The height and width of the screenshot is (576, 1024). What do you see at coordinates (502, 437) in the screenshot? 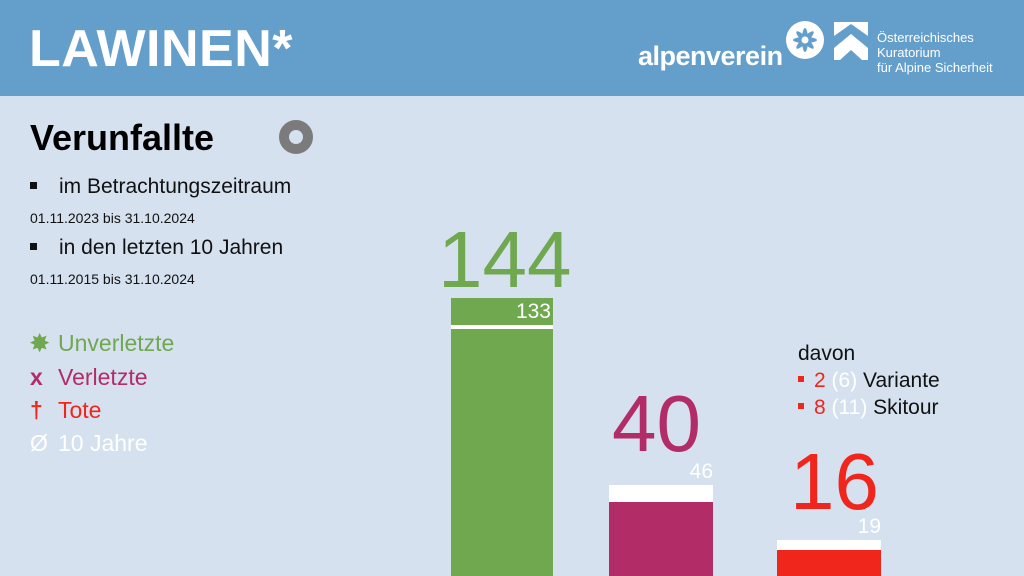
I see `bar-unverletzte` at bounding box center [502, 437].